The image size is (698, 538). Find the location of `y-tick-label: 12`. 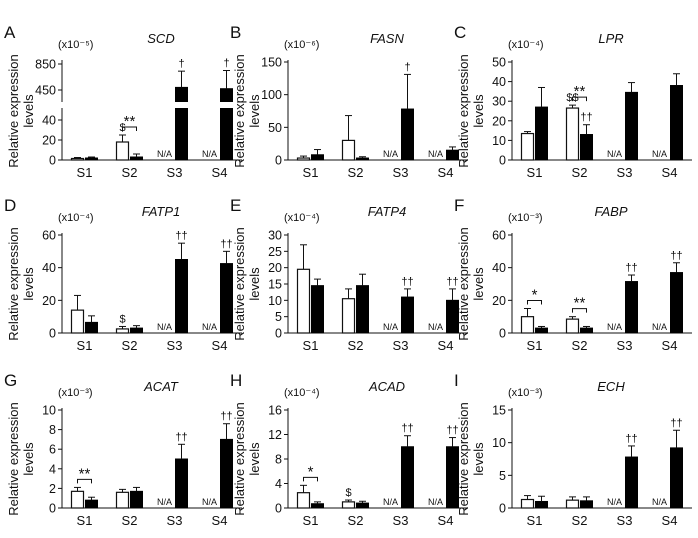

y-tick-label: 12 is located at coordinates (275, 435).